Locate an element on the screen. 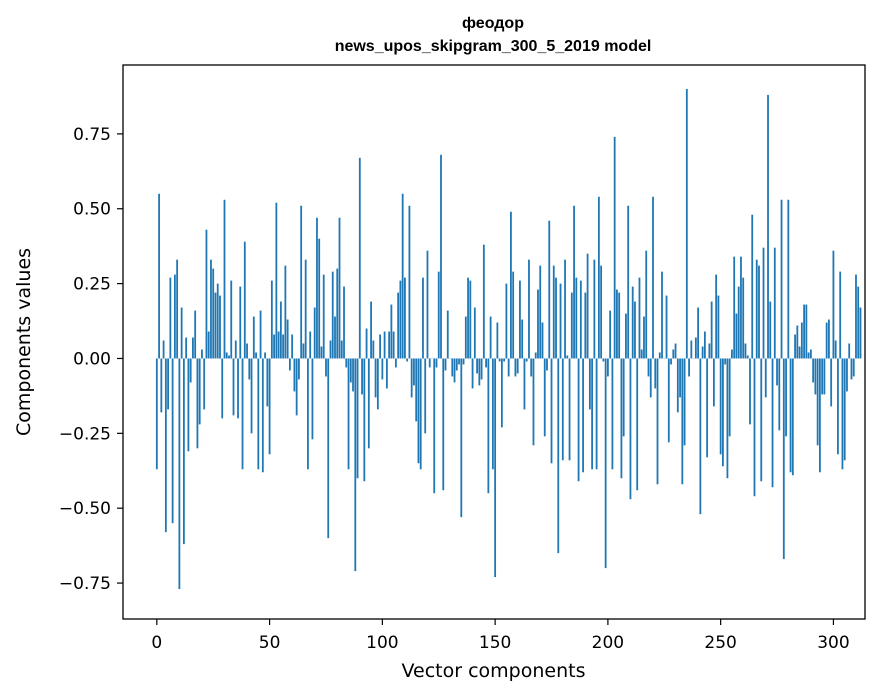 The height and width of the screenshot is (696, 880). x-axis-label: Vector components is located at coordinates (494, 671).